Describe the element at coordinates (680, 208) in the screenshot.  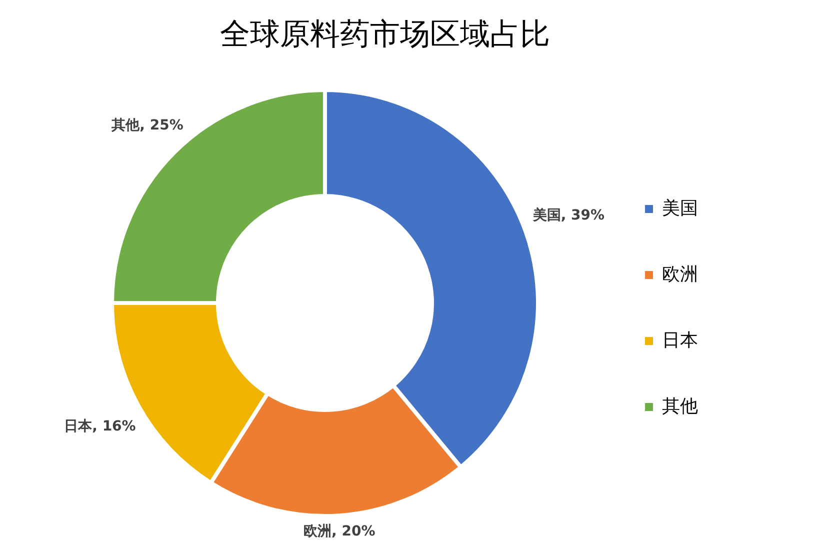
I see `legend-label: 美国` at that location.